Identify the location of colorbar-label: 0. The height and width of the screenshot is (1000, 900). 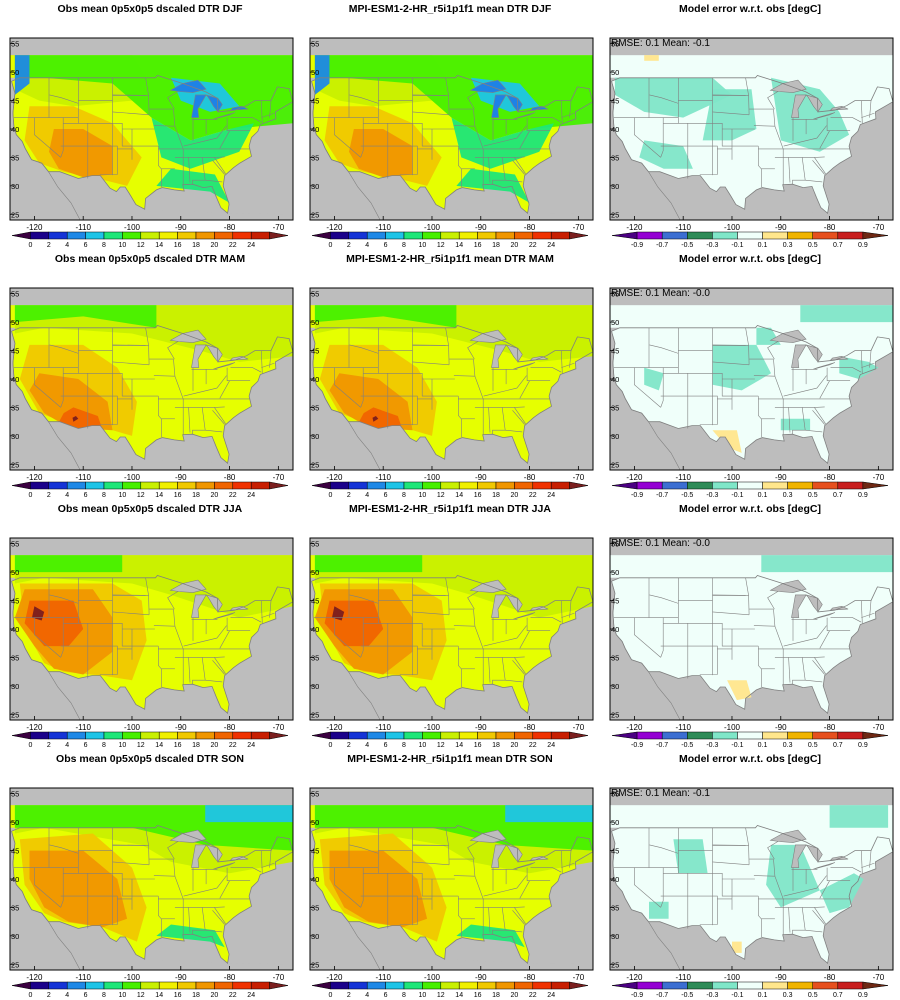
(330, 495).